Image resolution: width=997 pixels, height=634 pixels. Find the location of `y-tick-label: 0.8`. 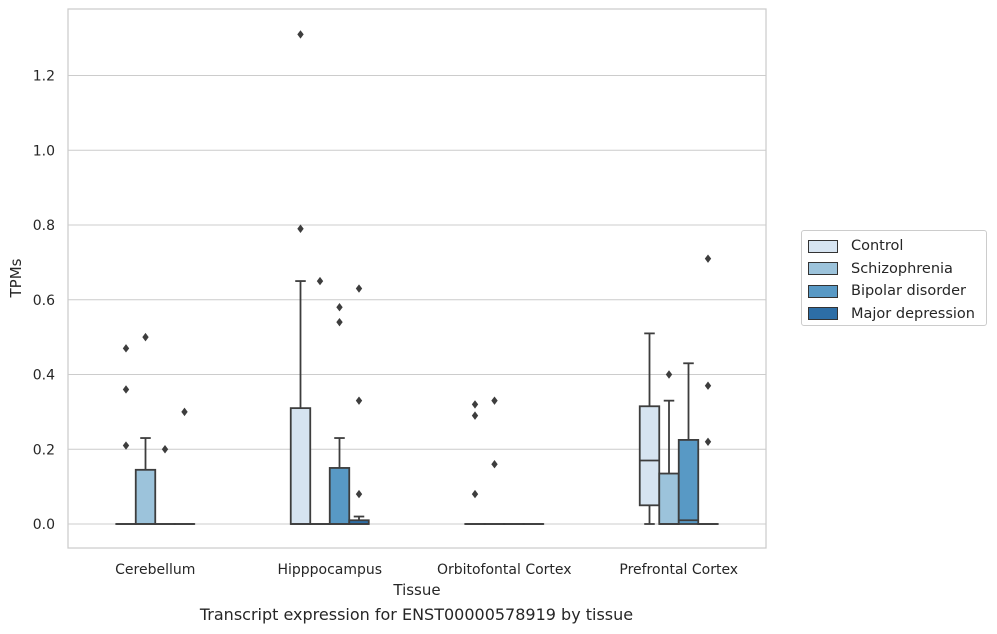

y-tick-label: 0.8 is located at coordinates (44, 226).